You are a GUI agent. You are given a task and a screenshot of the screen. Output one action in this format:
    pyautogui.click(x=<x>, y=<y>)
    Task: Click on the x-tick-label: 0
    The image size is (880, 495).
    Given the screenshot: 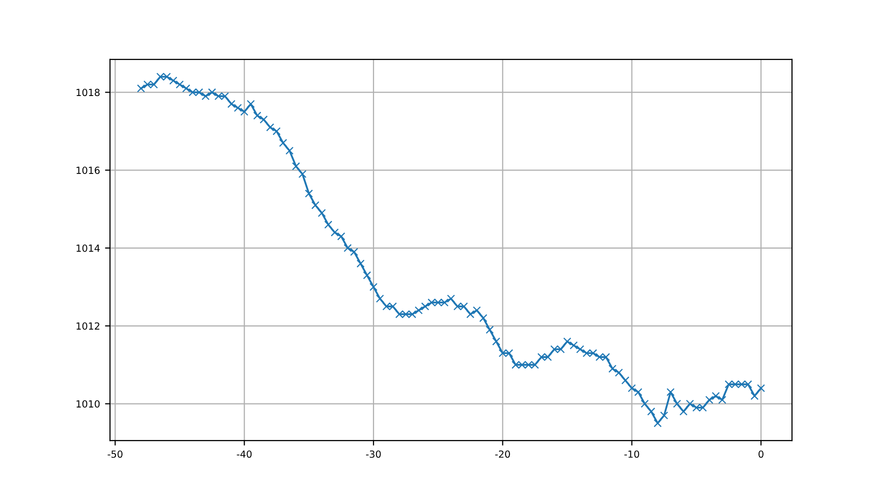 What is the action you would take?
    pyautogui.click(x=761, y=454)
    